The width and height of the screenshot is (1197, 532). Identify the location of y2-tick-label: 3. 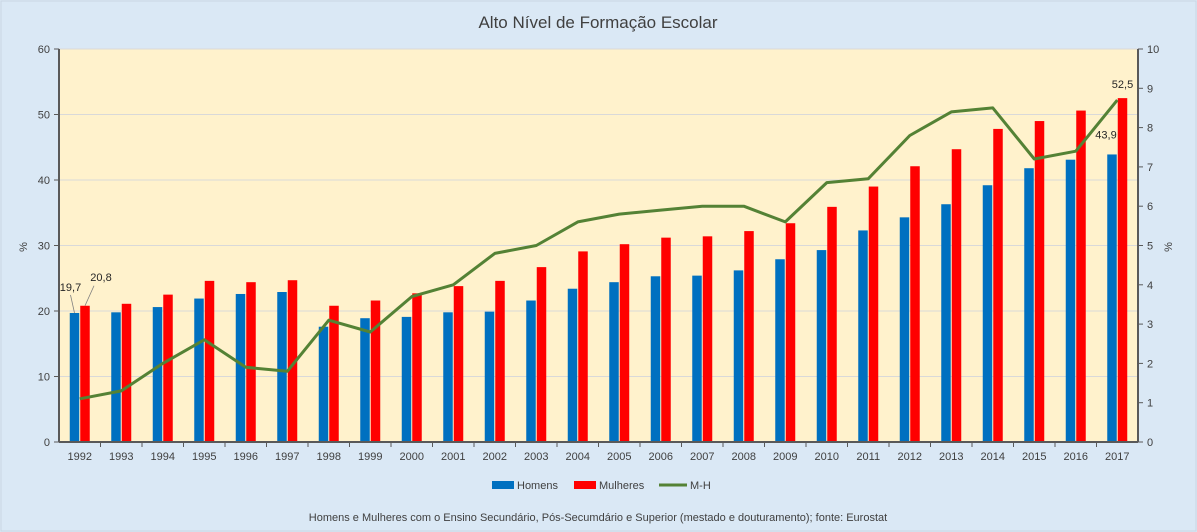
(1150, 325).